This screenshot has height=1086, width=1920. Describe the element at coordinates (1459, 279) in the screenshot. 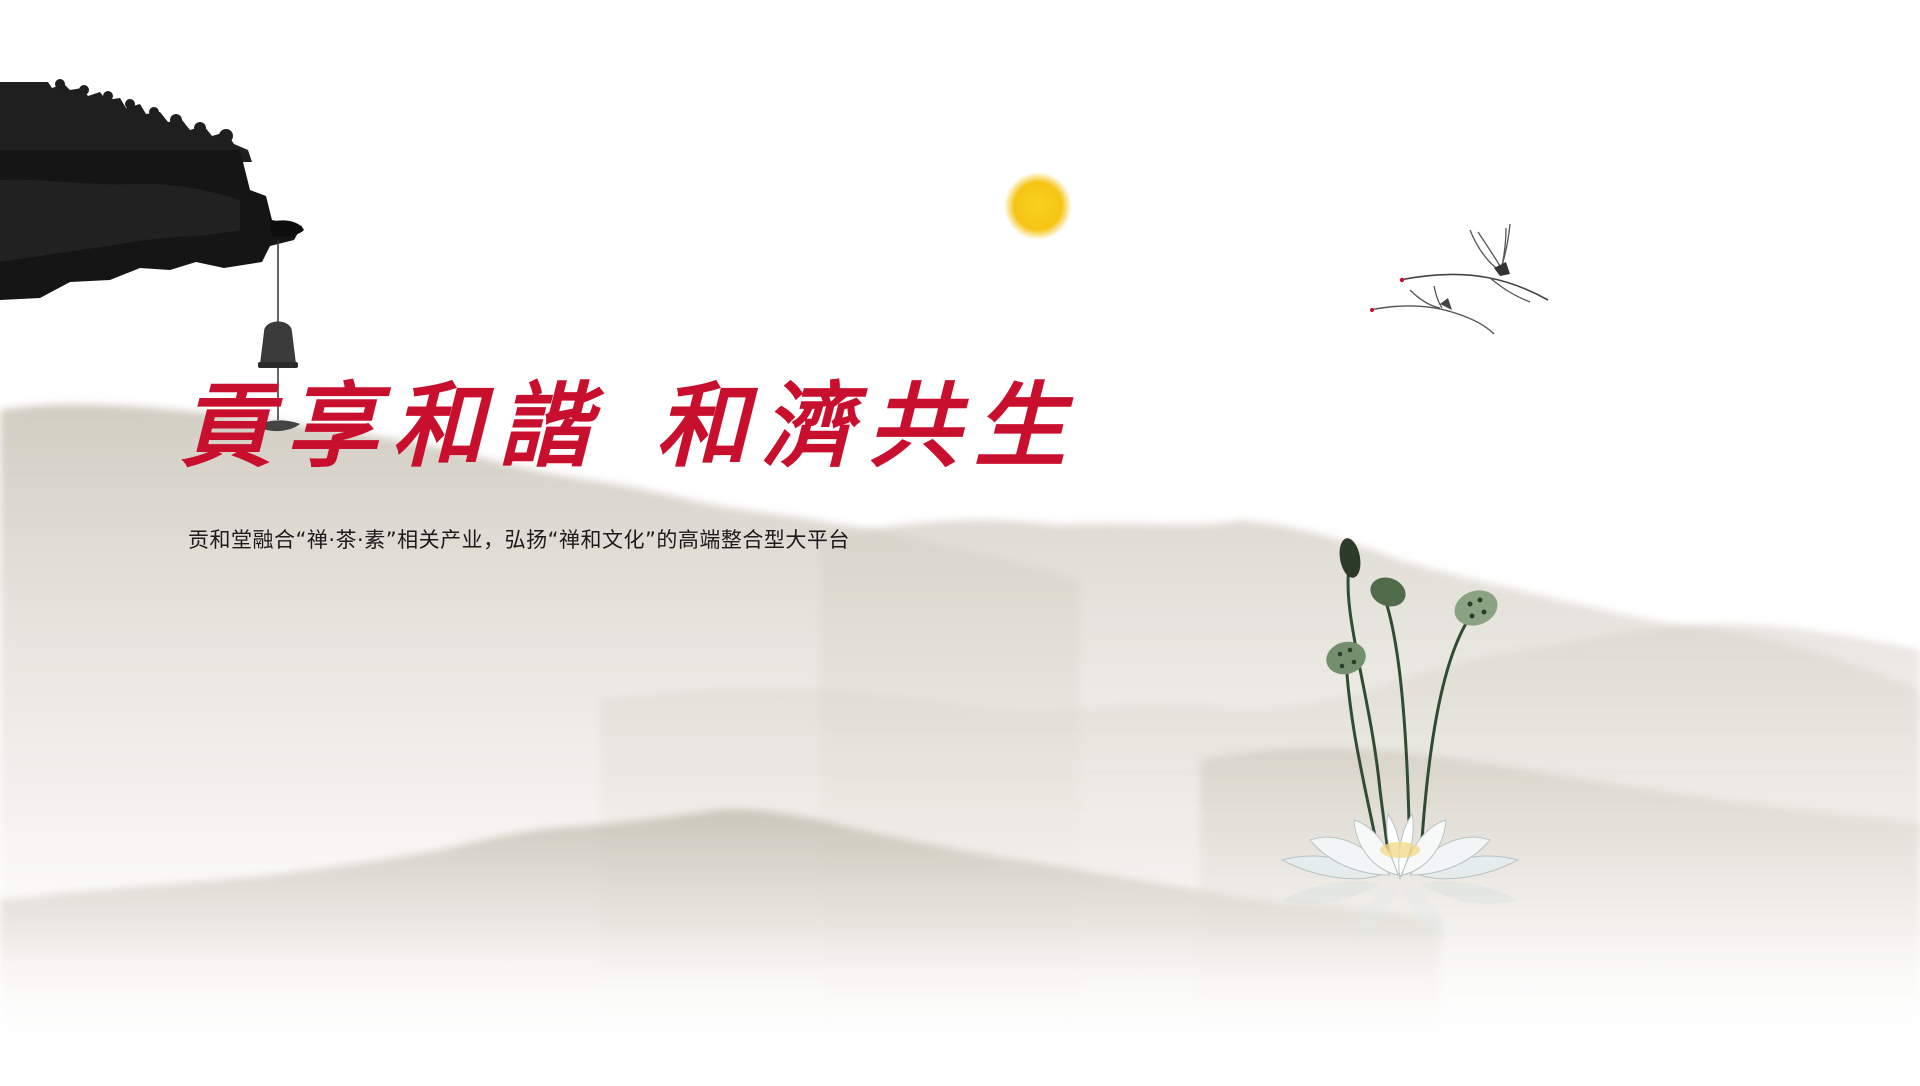

I see `flying-cranes-icon` at that location.